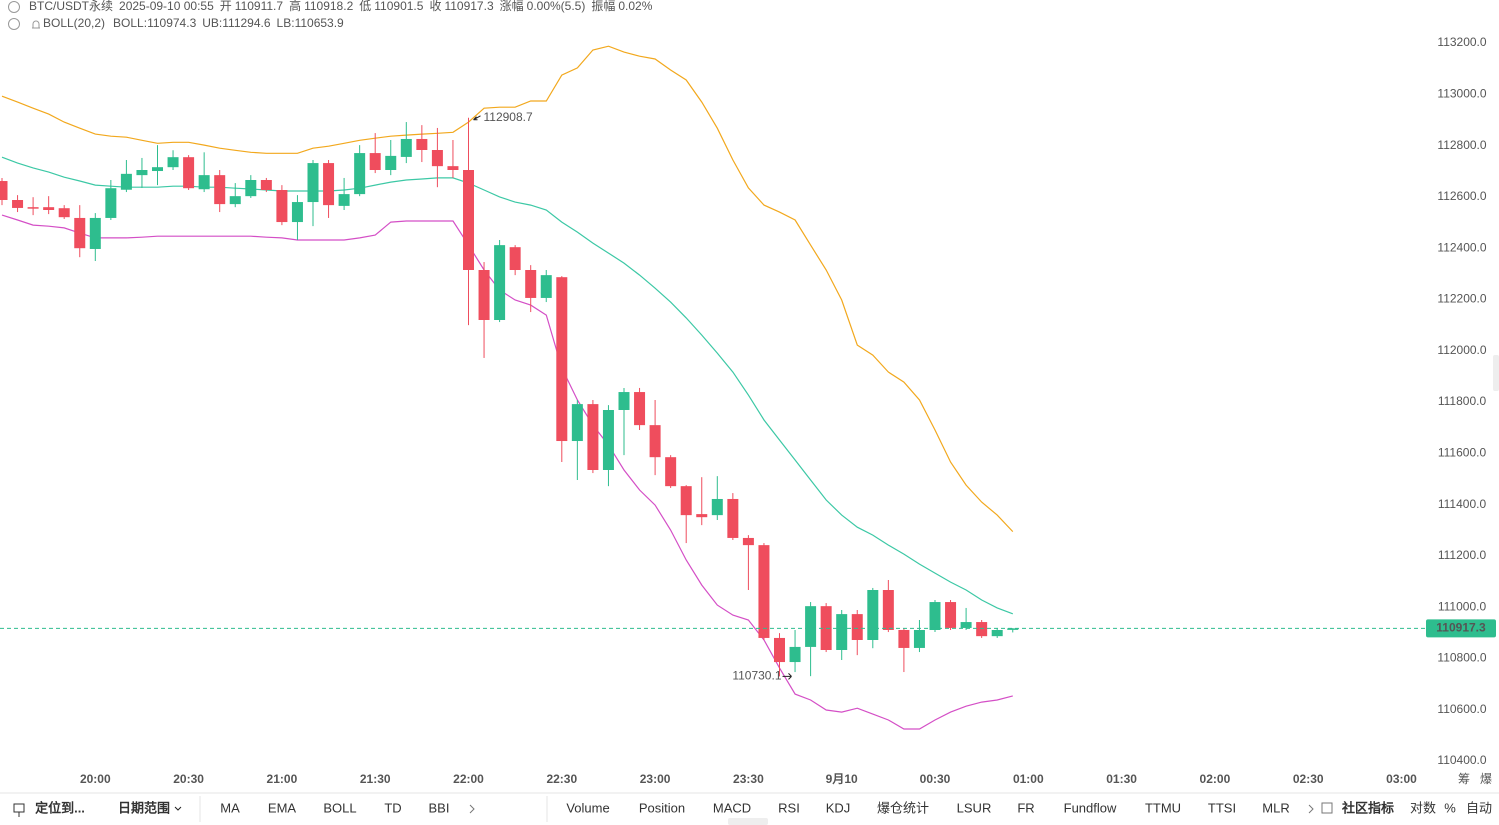 Image resolution: width=1499 pixels, height=825 pixels. What do you see at coordinates (903, 807) in the screenshot?
I see `toolbar-item: 爆仓统计` at bounding box center [903, 807].